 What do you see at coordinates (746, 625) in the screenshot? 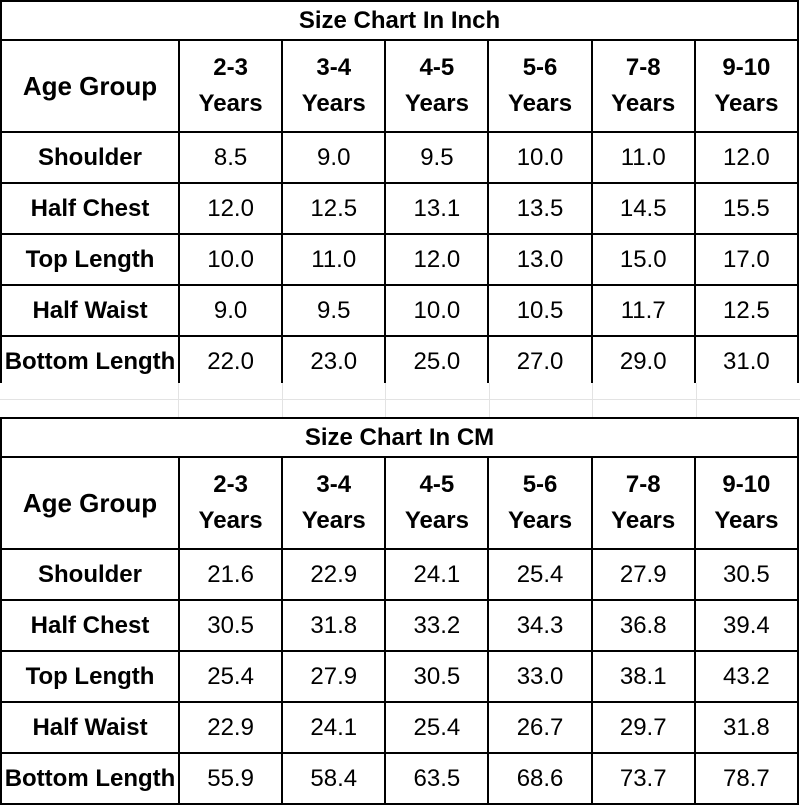
I see `table-cell: 39.4` at bounding box center [746, 625].